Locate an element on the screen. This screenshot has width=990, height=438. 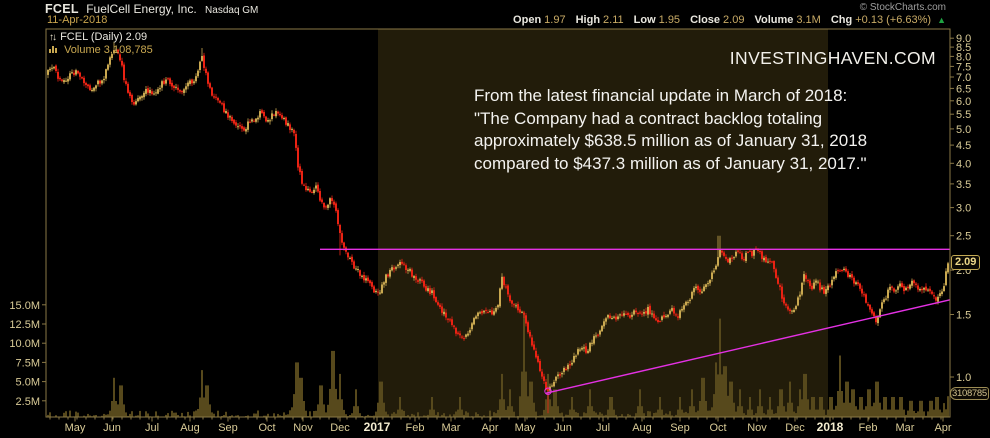
volume-bars-icon is located at coordinates (53, 50).